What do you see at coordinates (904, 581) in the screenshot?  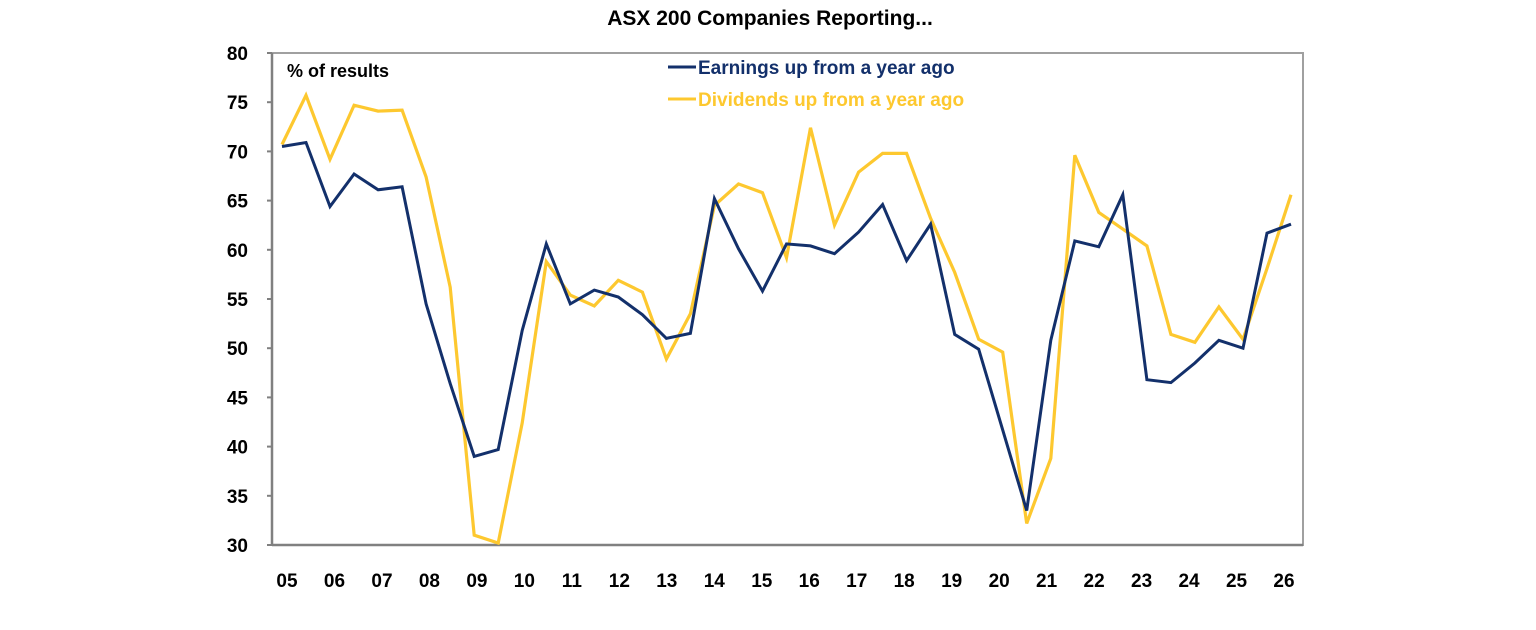 I see `x-tick-label: 18` at bounding box center [904, 581].